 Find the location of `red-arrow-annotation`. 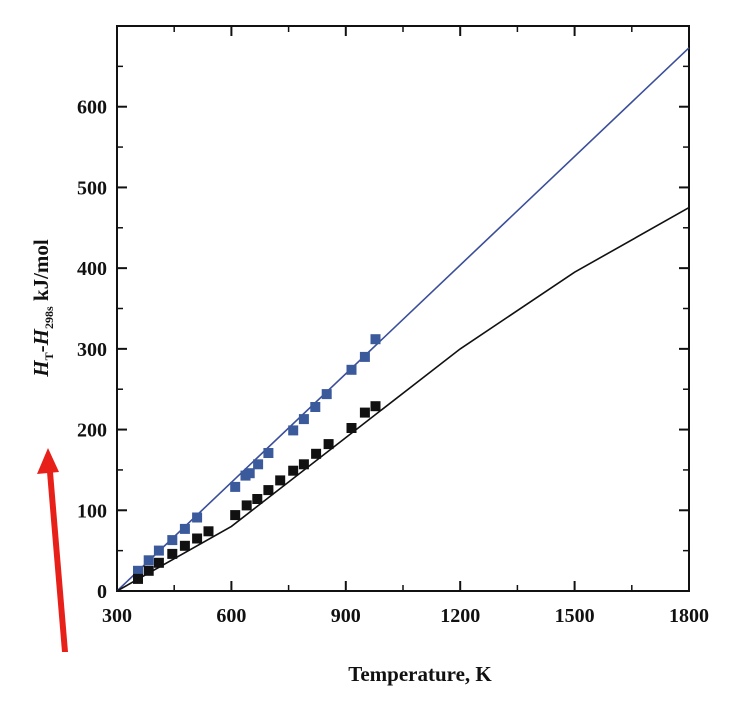

red-arrow-annotation is located at coordinates (52, 550).